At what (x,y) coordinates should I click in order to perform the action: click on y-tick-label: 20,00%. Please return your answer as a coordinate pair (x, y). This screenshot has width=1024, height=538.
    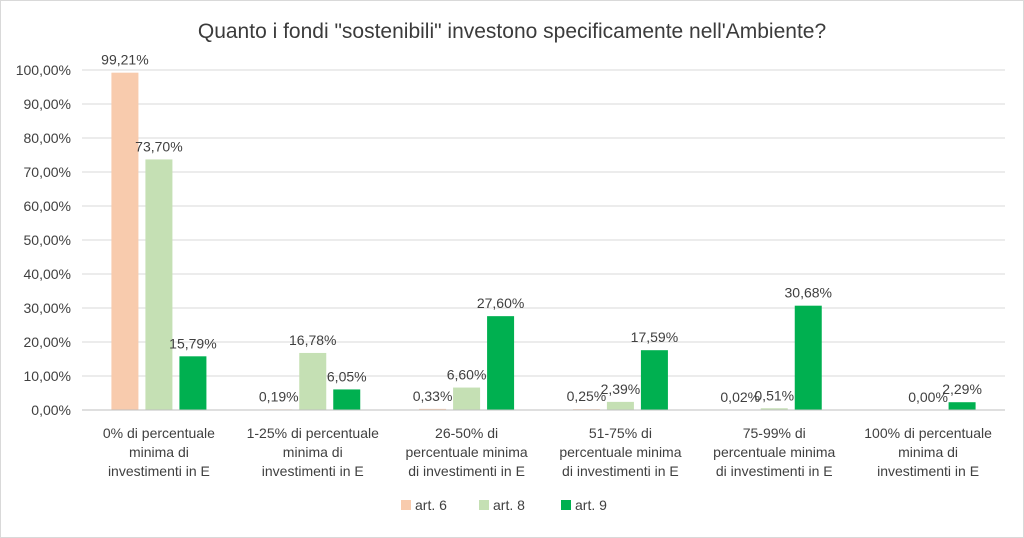
    Looking at the image, I should click on (47, 342).